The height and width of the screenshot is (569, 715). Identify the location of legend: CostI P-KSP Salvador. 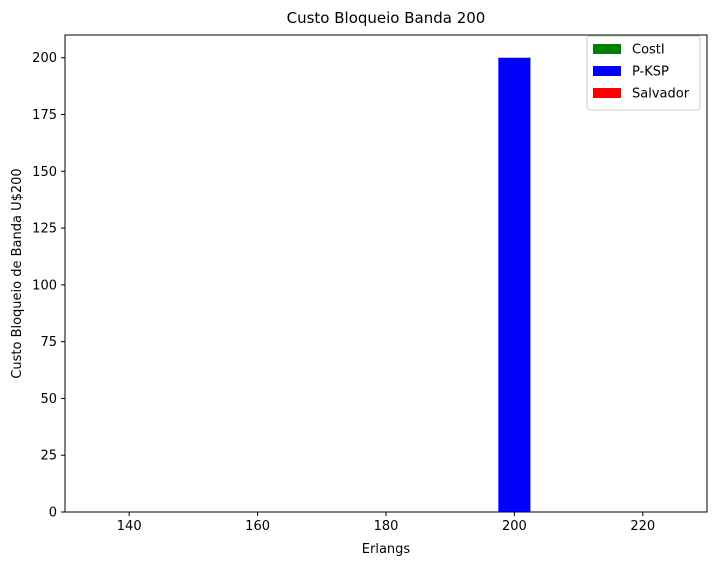
(643, 73).